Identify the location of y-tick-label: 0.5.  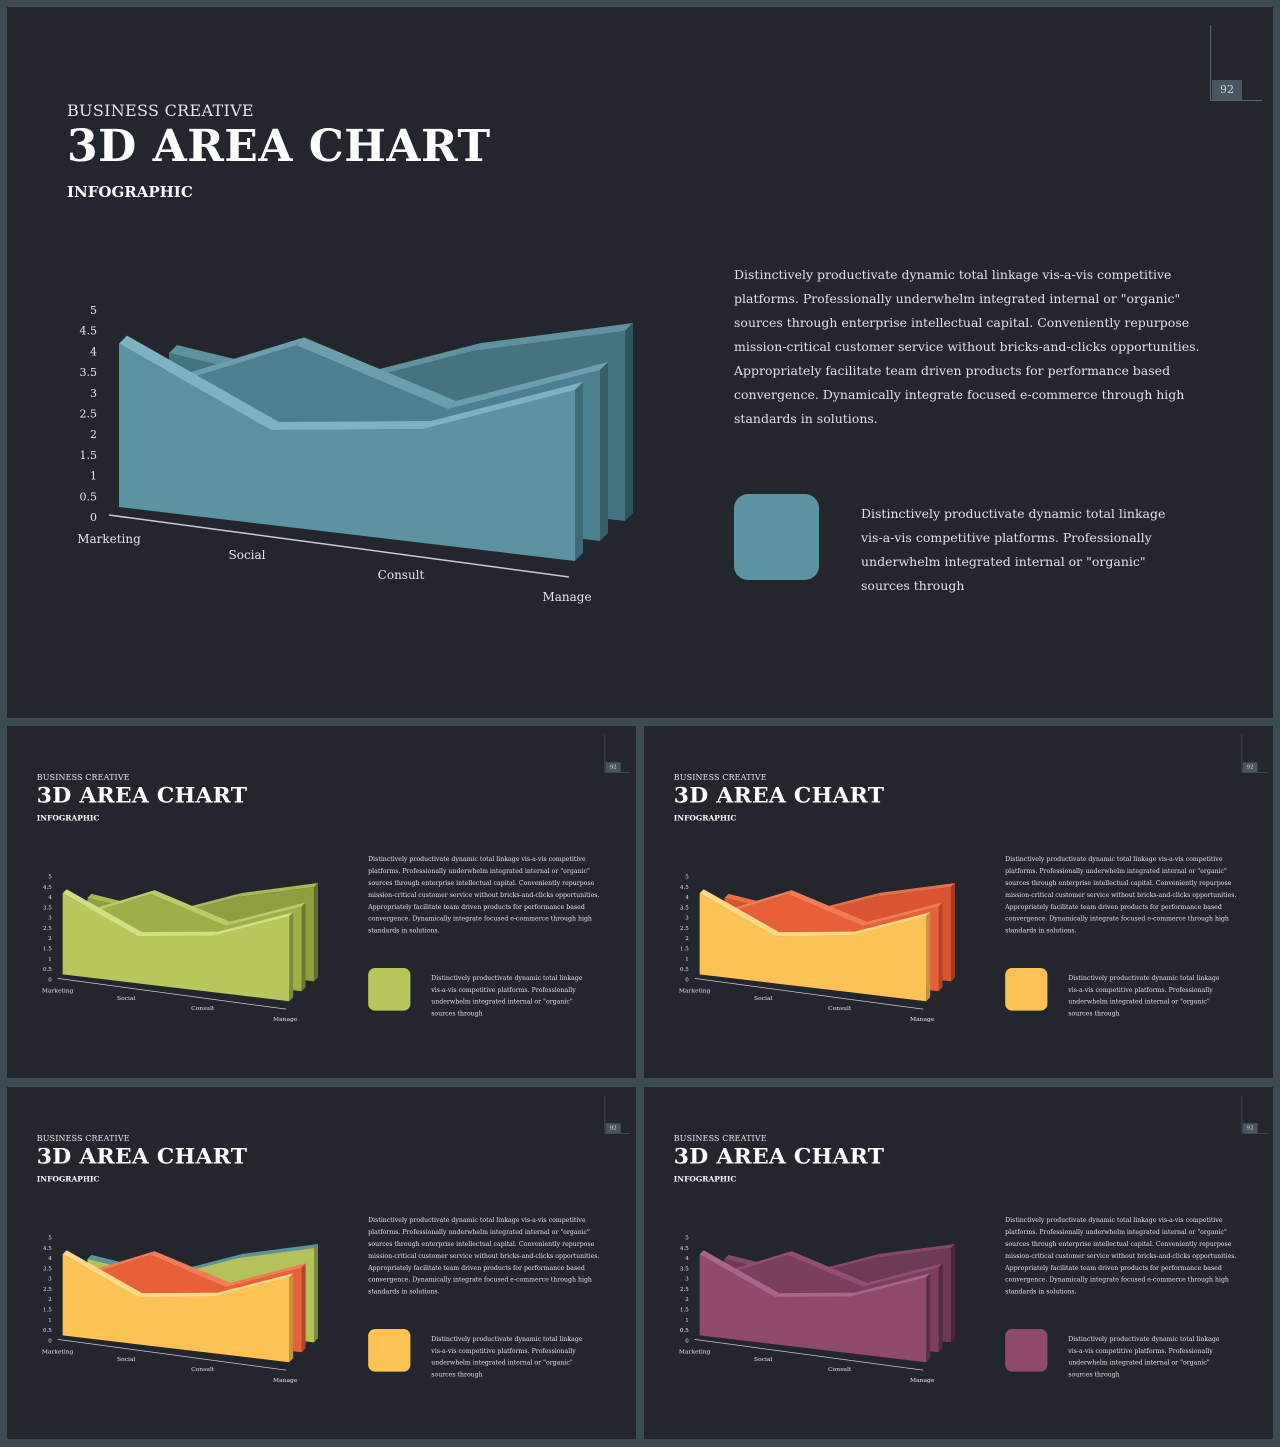
(684, 1331).